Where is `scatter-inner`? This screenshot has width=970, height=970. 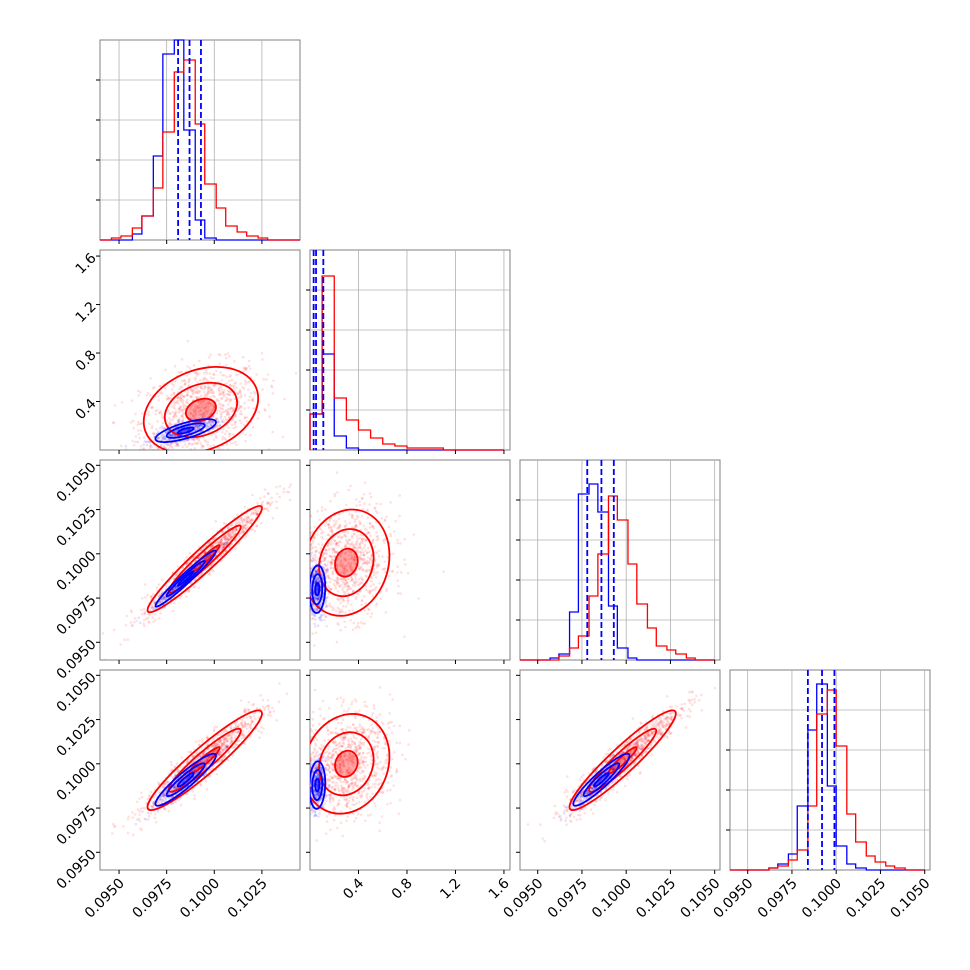 scatter-inner is located at coordinates (204, 394).